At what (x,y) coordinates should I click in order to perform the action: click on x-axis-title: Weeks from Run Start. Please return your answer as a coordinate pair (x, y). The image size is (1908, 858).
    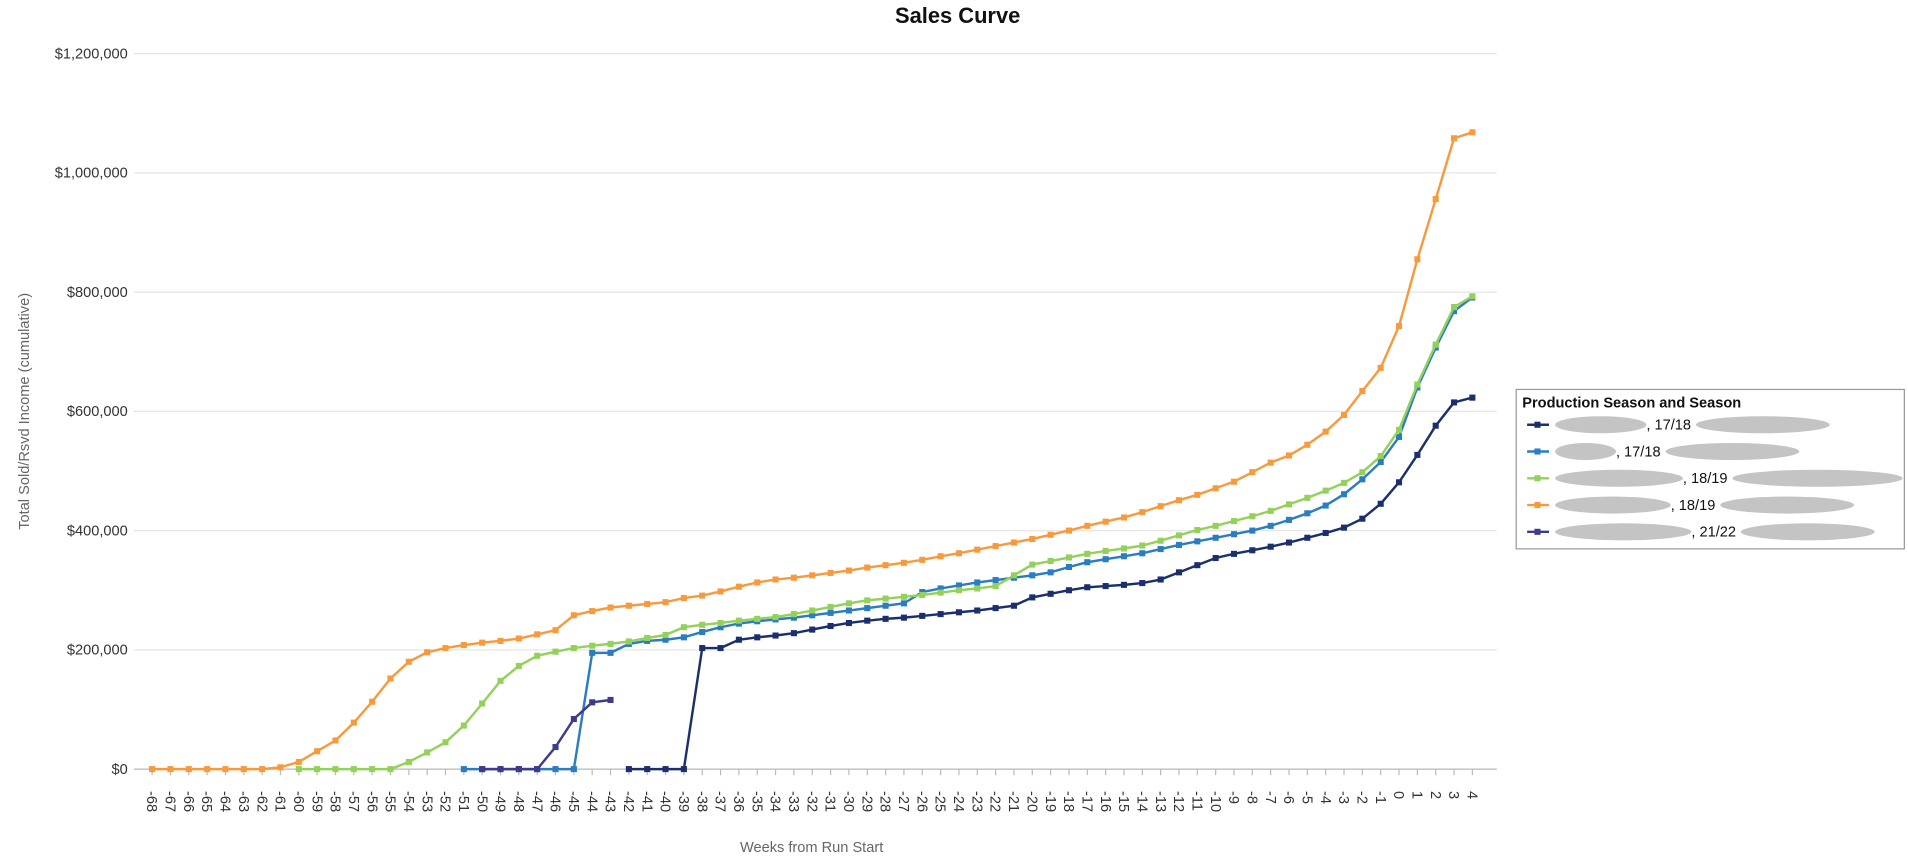
    Looking at the image, I should click on (811, 848).